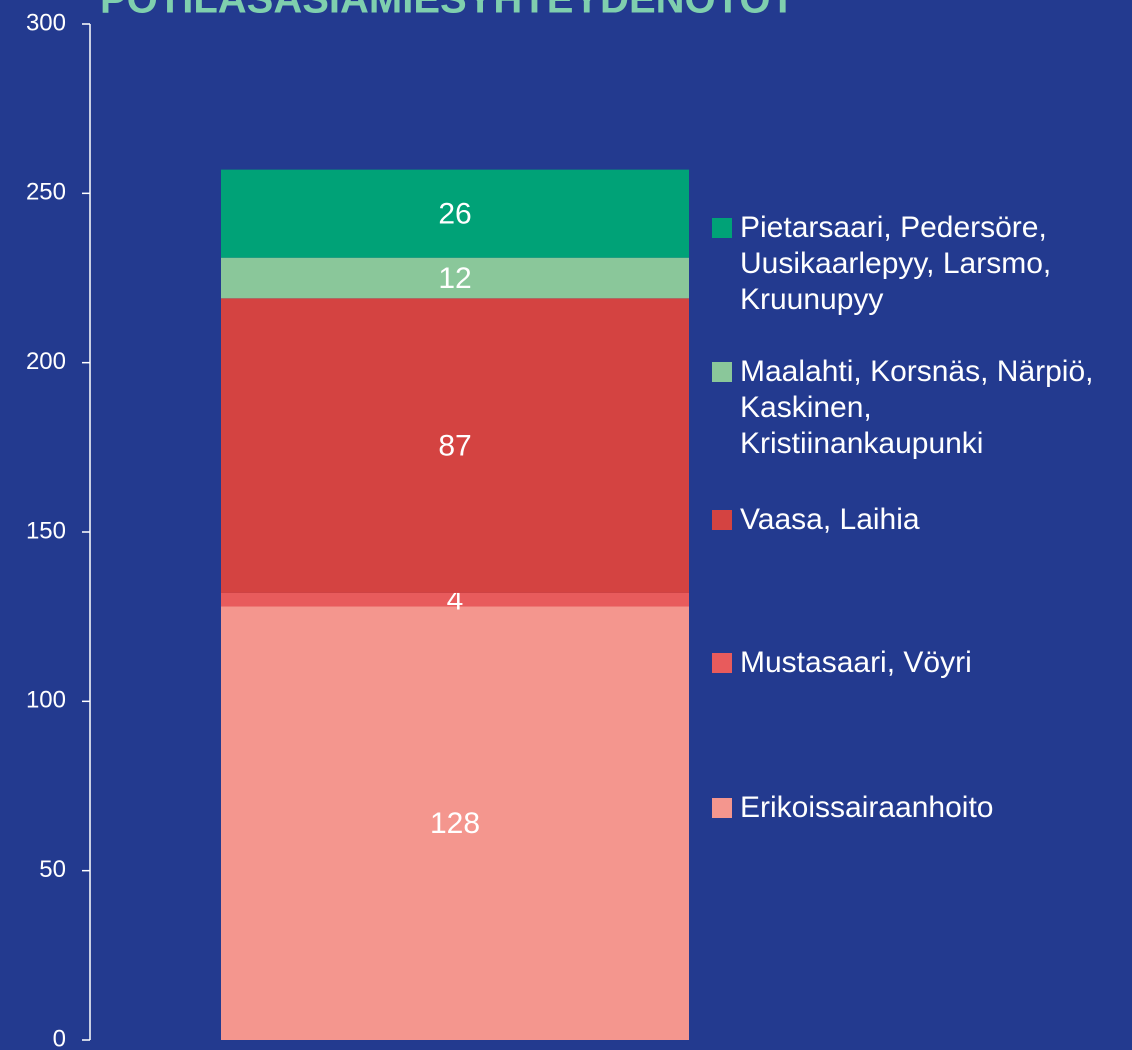  What do you see at coordinates (46, 192) in the screenshot?
I see `y-tick-label: 250` at bounding box center [46, 192].